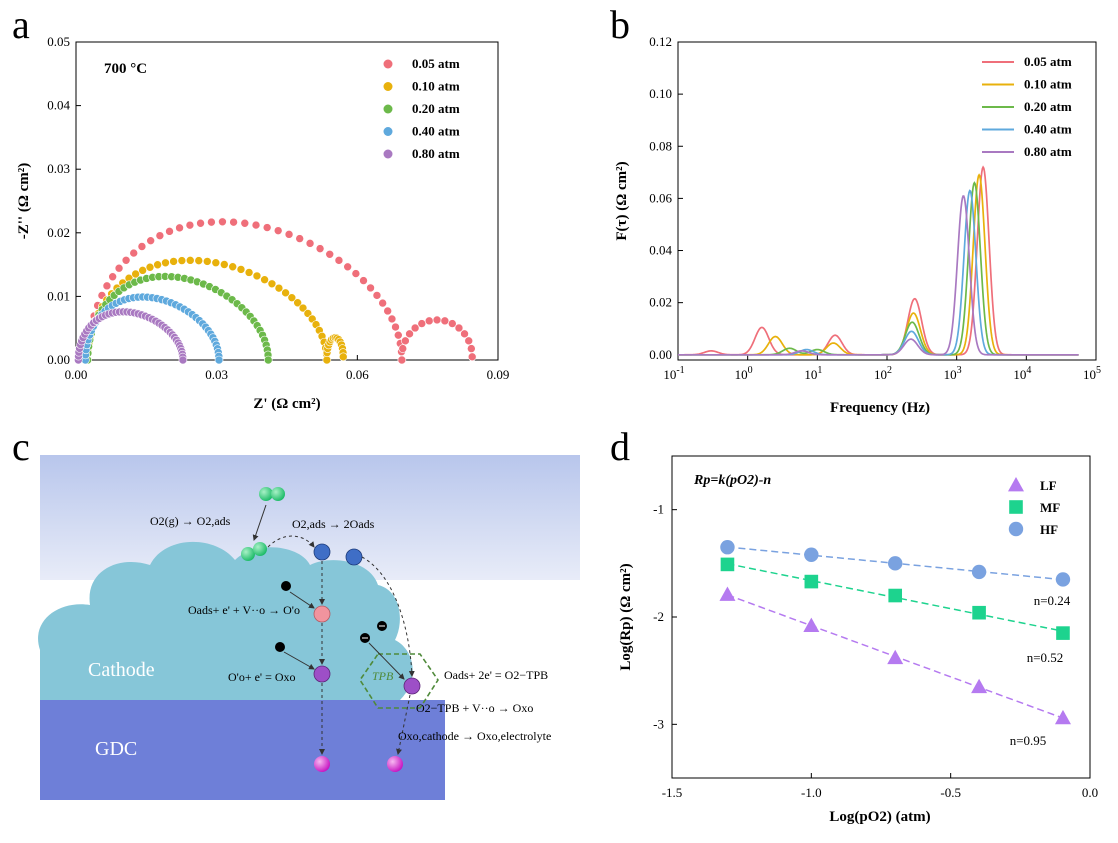 This screenshot has height=843, width=1118. Describe the element at coordinates (660, 197) in the screenshot. I see `chart-b-ytick-label: 0.06` at that location.